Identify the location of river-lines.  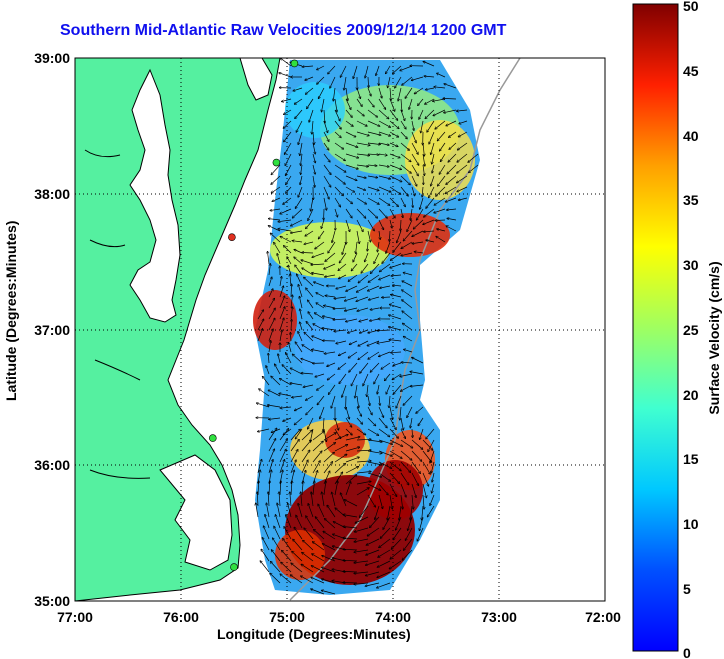
(117, 314).